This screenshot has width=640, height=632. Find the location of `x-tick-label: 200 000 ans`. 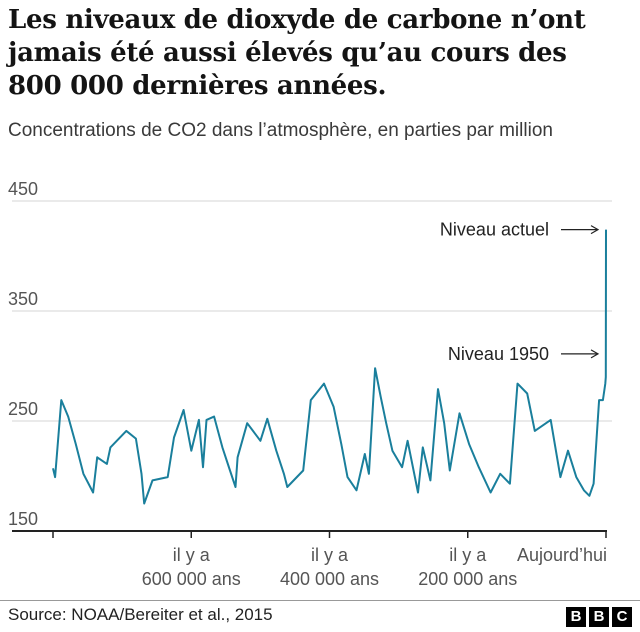

x-tick-label: 200 000 ans is located at coordinates (467, 579).